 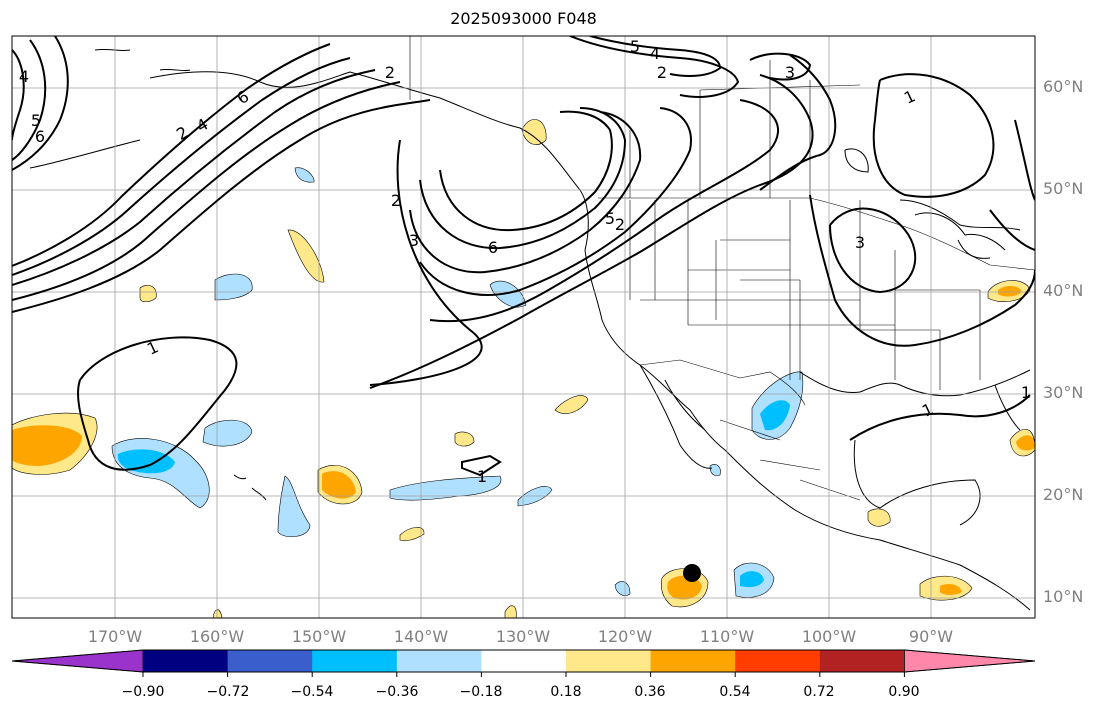 I want to click on lat-label: 10°N, so click(x=1063, y=596).